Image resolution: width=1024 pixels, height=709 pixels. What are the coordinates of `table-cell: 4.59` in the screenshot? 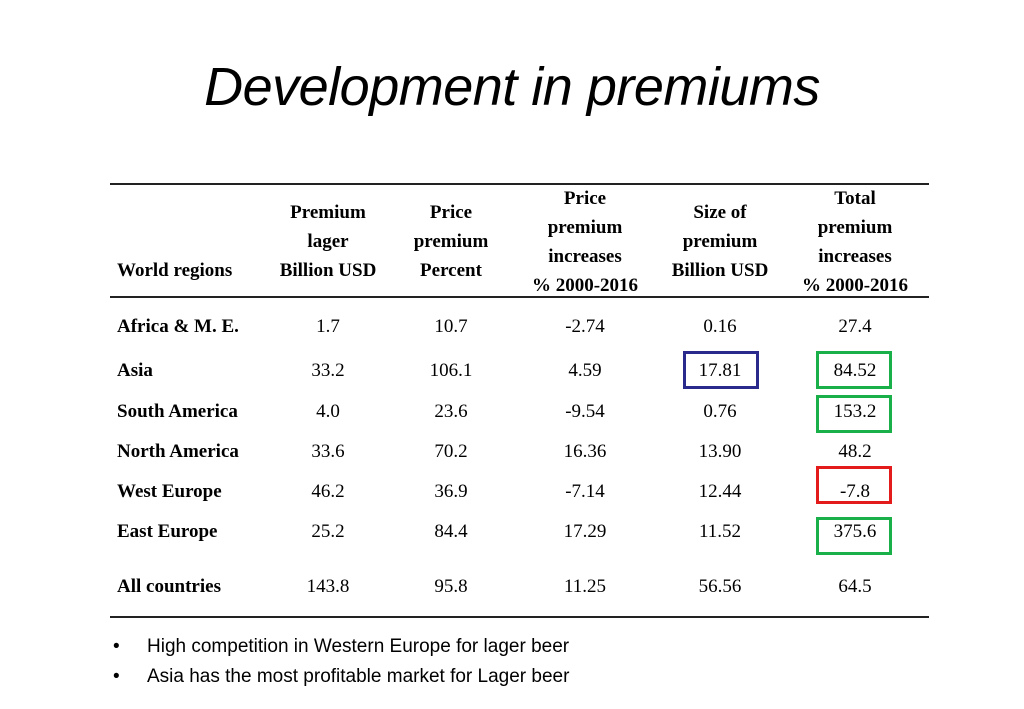 It's located at (585, 370).